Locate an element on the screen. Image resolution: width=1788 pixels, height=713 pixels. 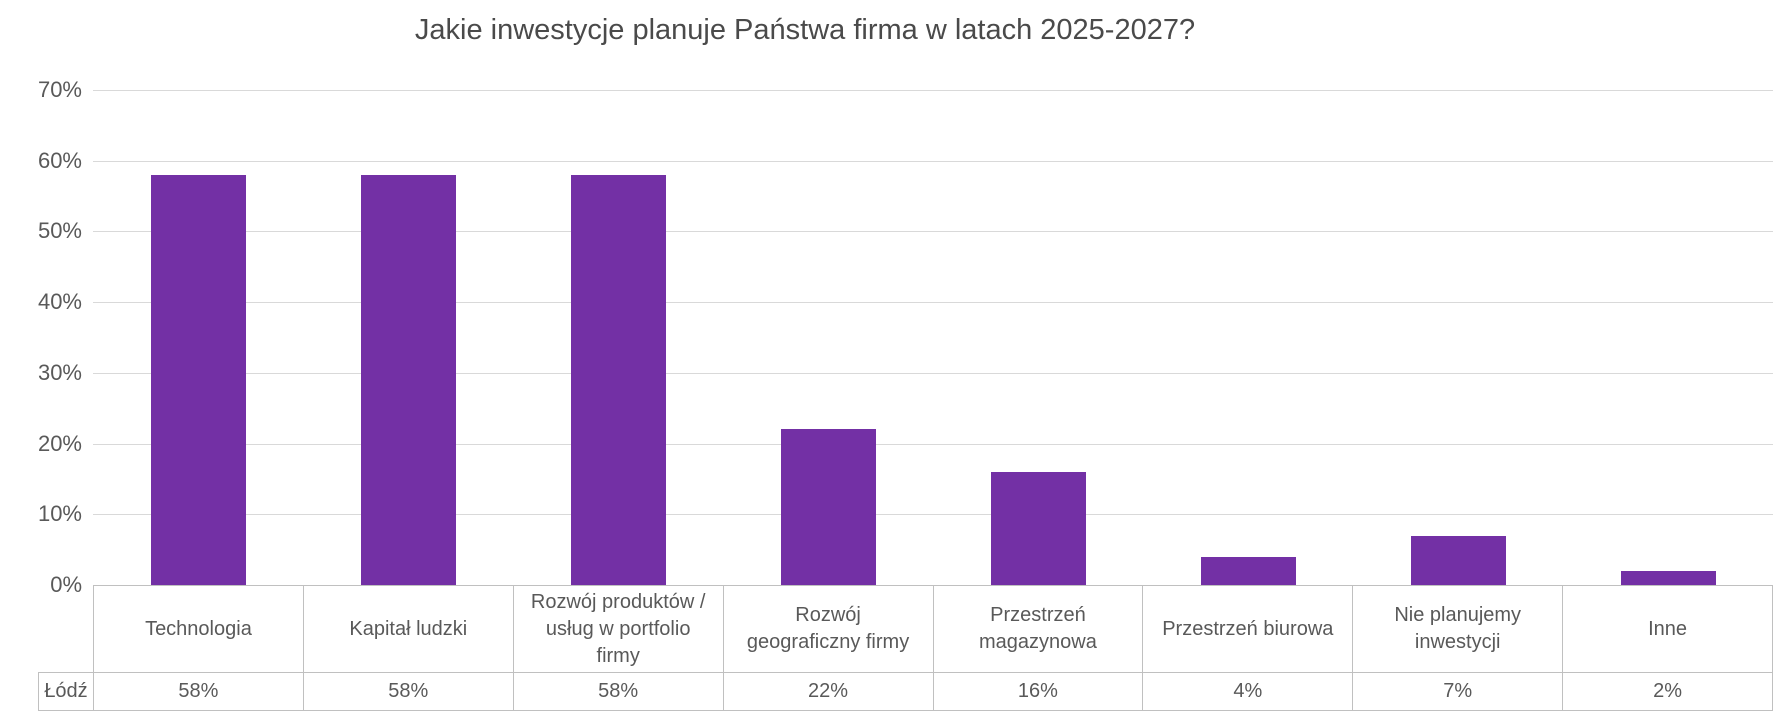
category-label: Technologia is located at coordinates (199, 629).